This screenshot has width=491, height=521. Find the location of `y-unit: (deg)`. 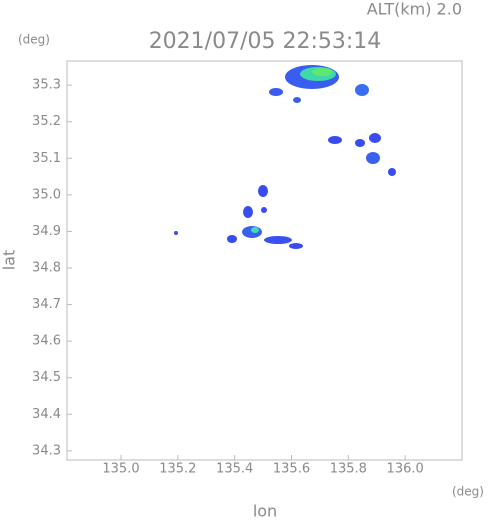

y-unit: (deg) is located at coordinates (34, 40).